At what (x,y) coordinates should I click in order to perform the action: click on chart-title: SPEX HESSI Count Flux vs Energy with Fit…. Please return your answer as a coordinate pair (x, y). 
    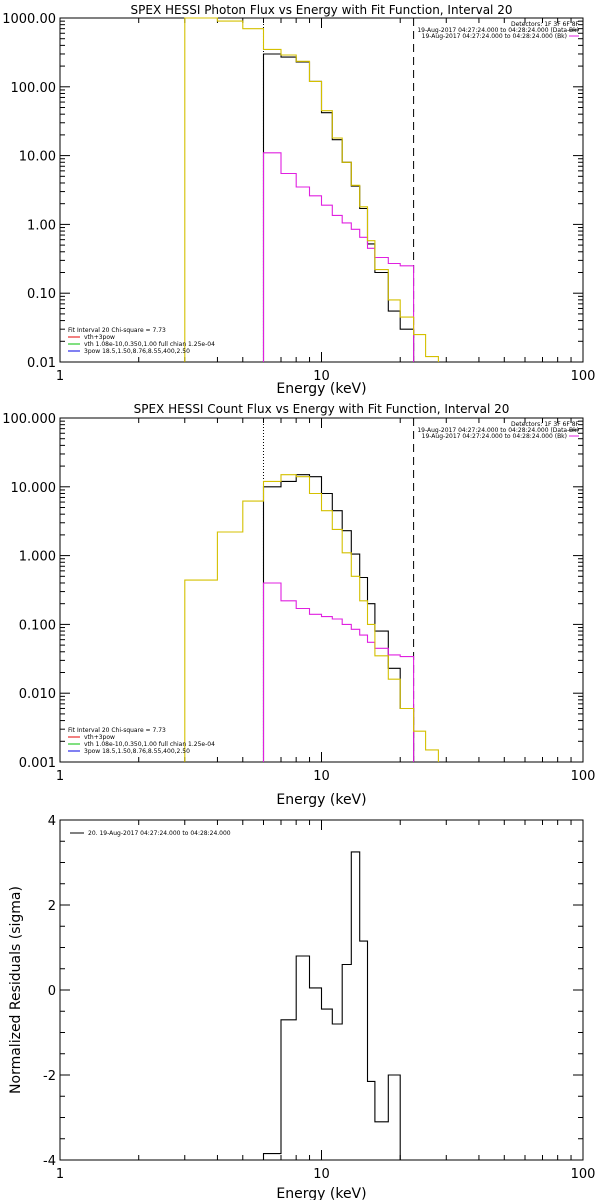
    Looking at the image, I should click on (322, 409).